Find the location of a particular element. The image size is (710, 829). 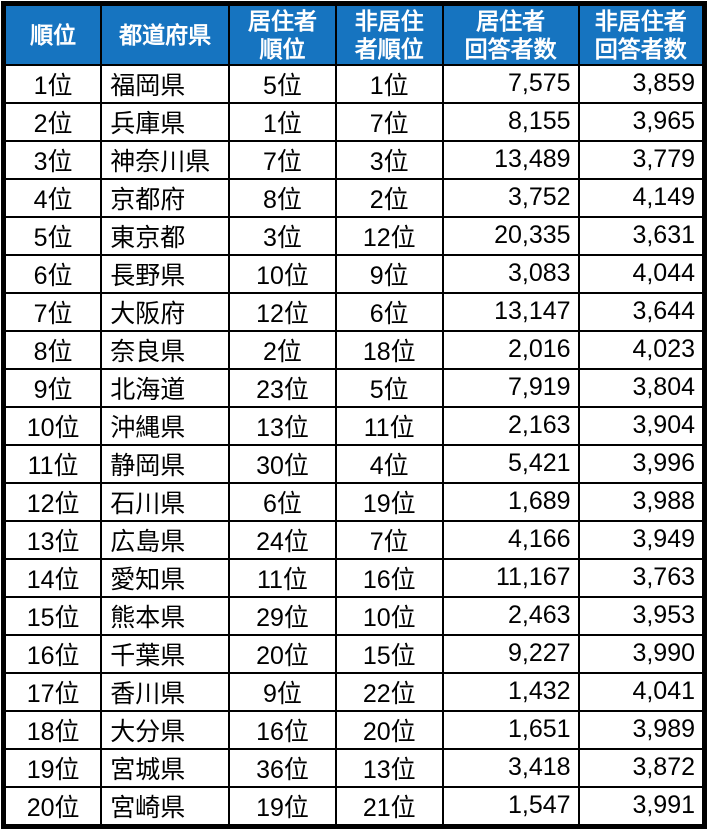

table-cell-non-resident-rank: 5位 is located at coordinates (389, 387).